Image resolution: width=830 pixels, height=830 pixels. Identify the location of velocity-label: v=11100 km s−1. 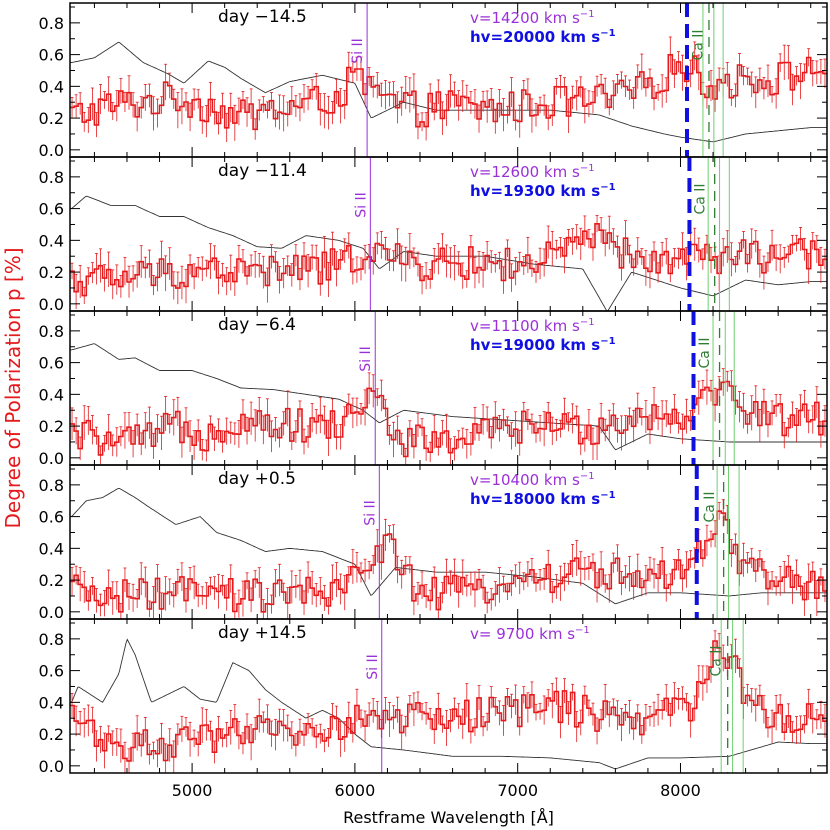
(532, 326).